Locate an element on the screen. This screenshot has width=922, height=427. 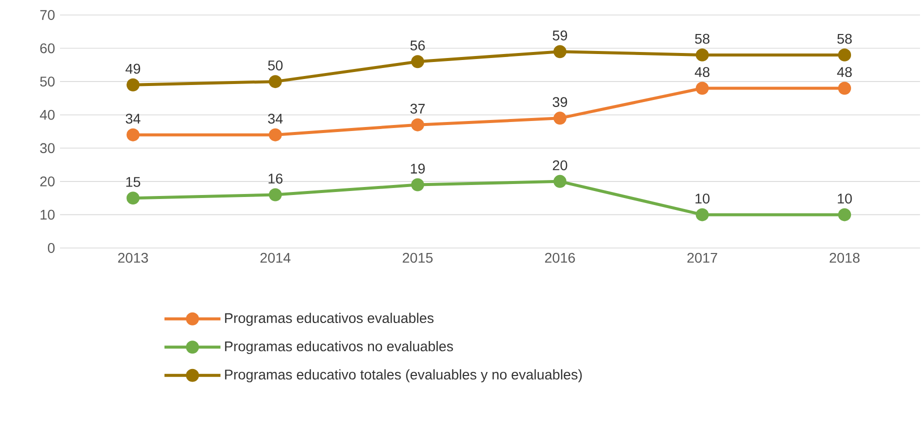
x-tick-label: 2016 is located at coordinates (560, 257).